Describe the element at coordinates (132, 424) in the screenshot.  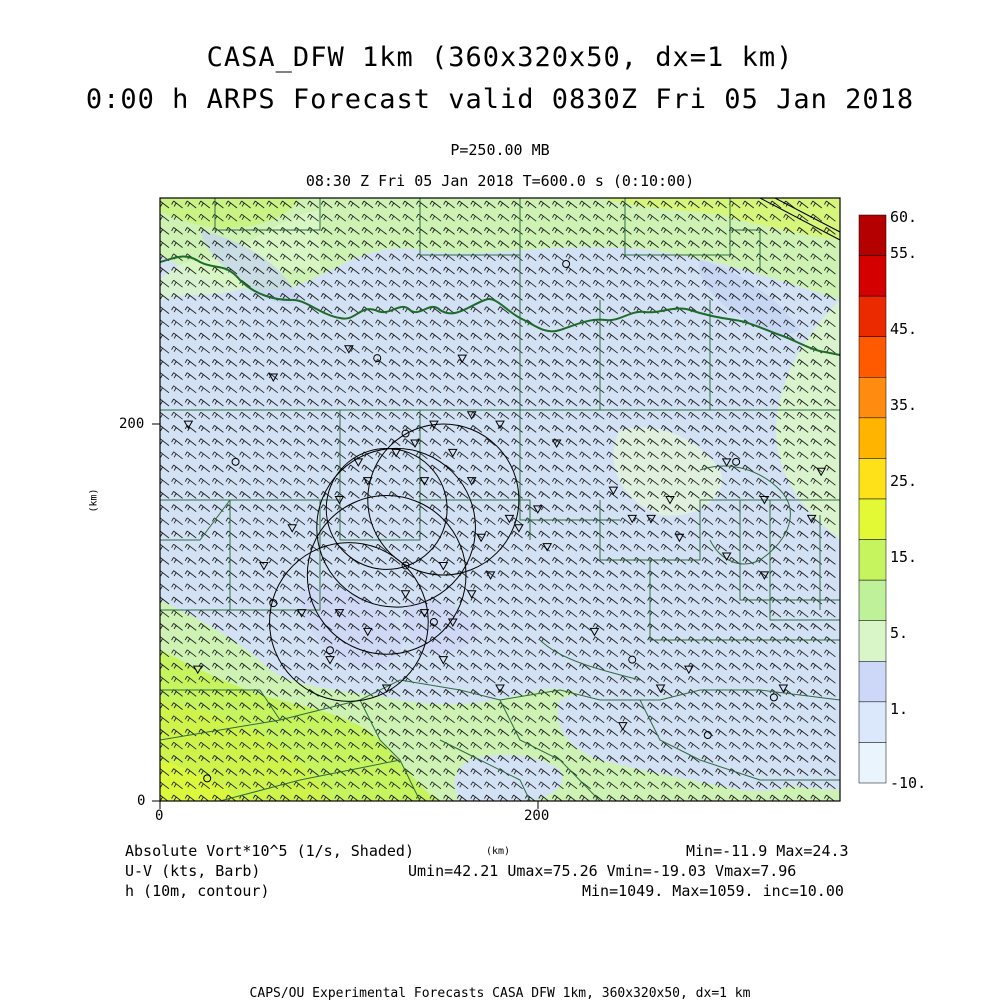
I see `y-tick-200: 200` at that location.